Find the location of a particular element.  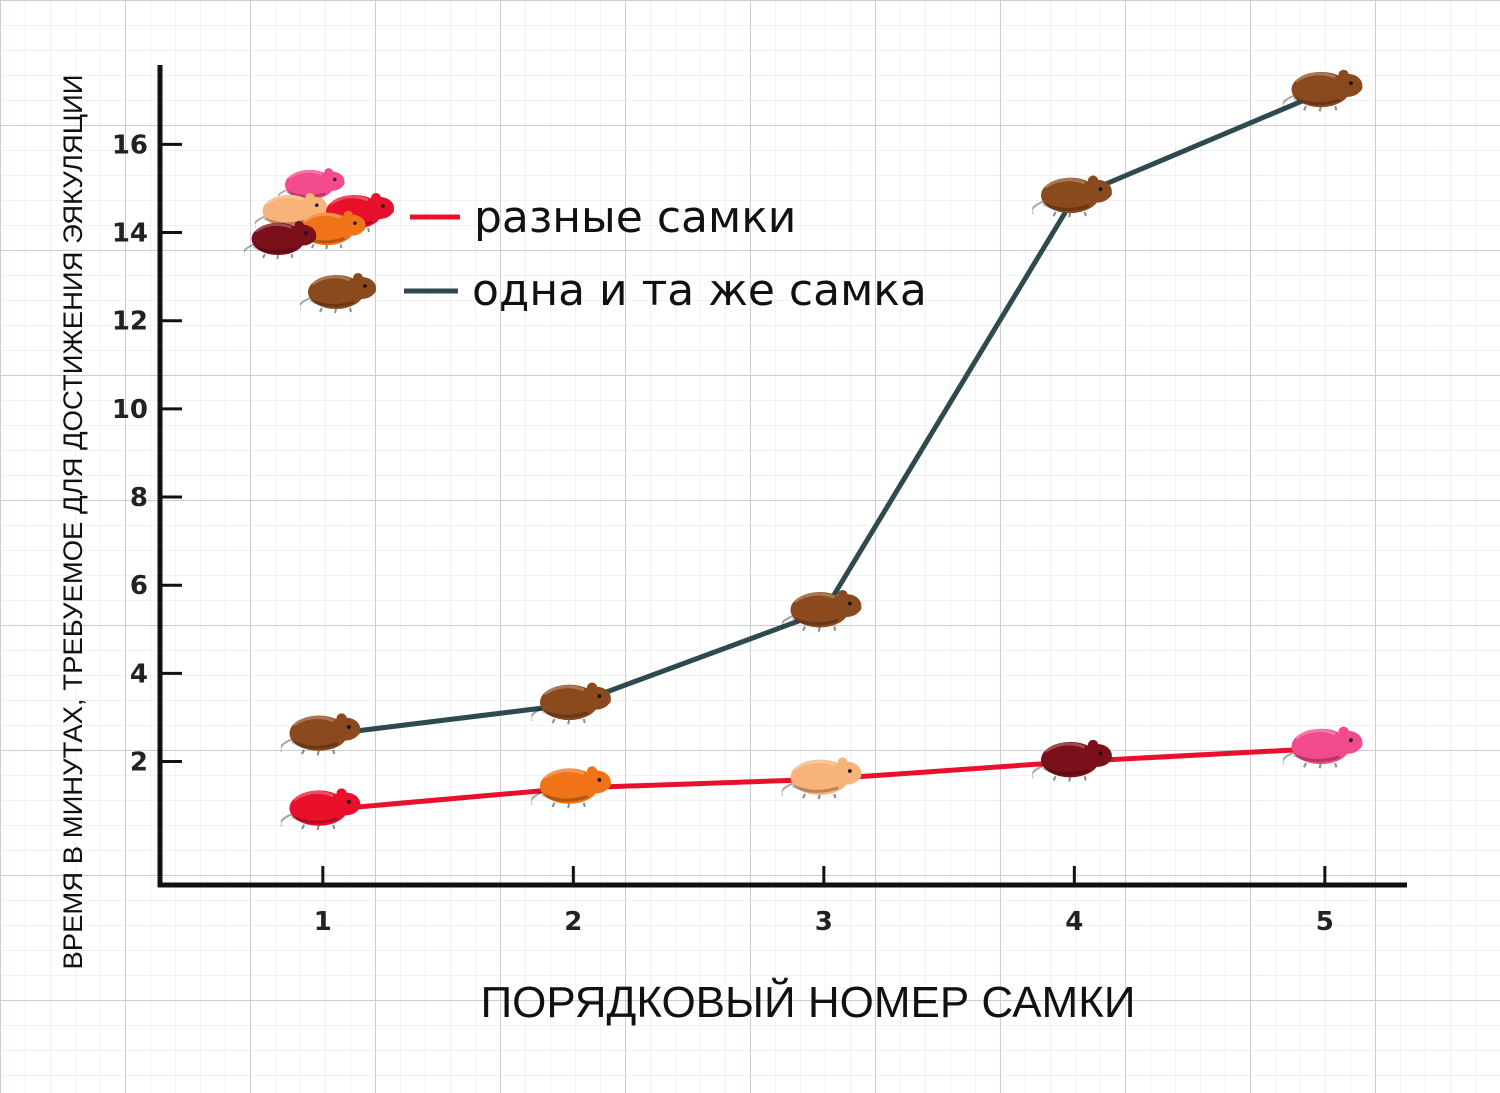

y-tick-label: 12 is located at coordinates (130, 322).